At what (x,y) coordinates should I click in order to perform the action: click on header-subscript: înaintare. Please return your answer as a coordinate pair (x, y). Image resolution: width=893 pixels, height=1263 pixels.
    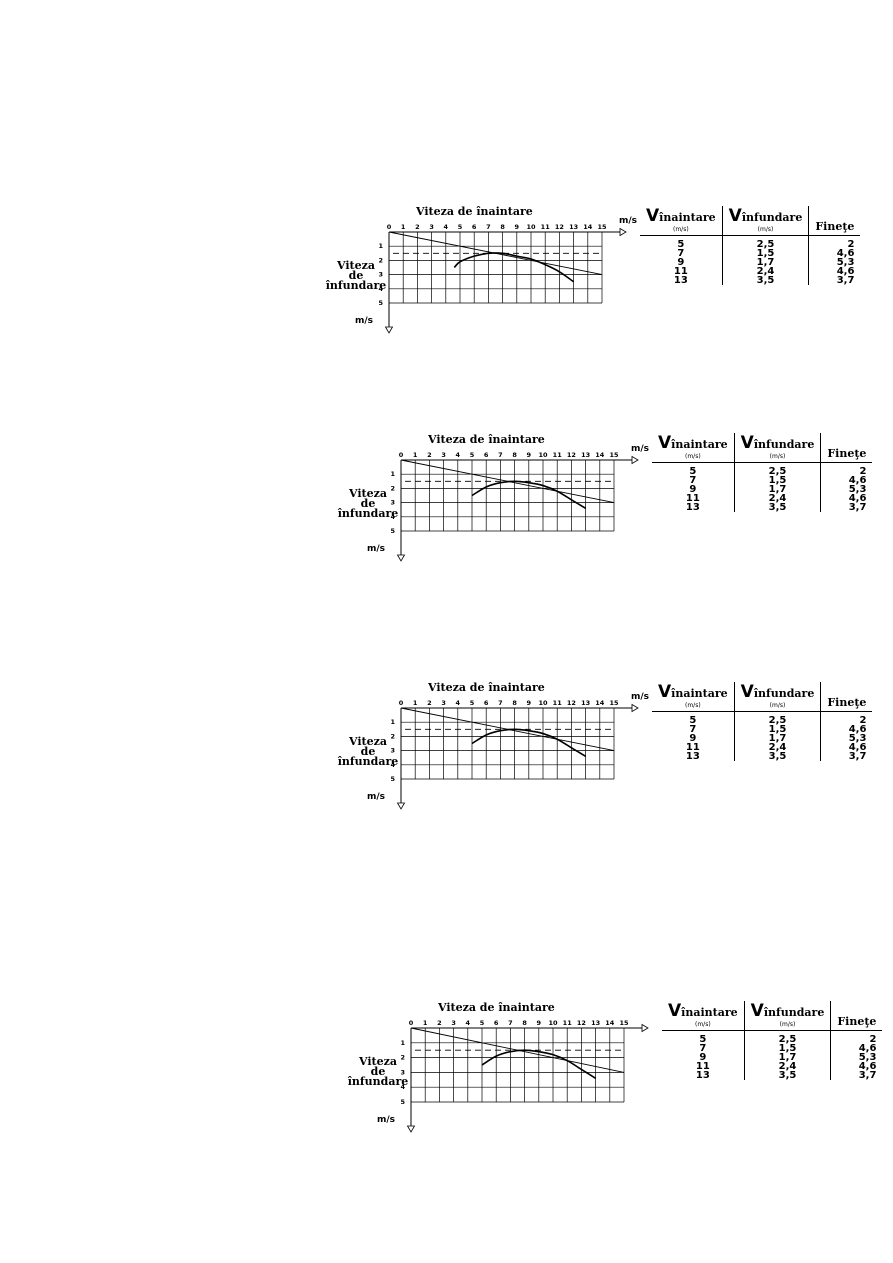
    Looking at the image, I should click on (709, 1012).